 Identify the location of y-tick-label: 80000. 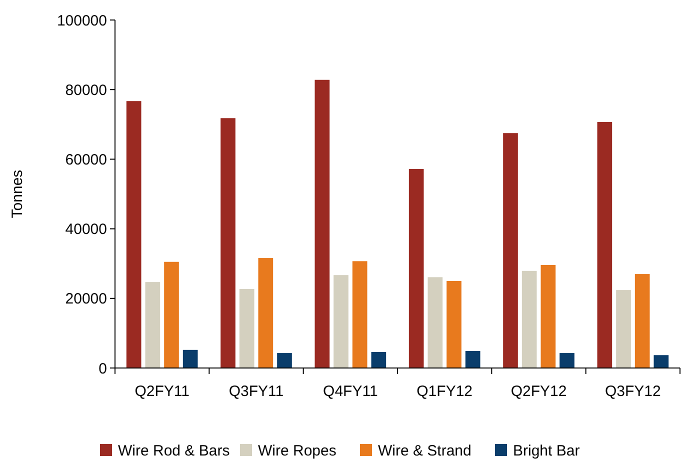
(86, 90).